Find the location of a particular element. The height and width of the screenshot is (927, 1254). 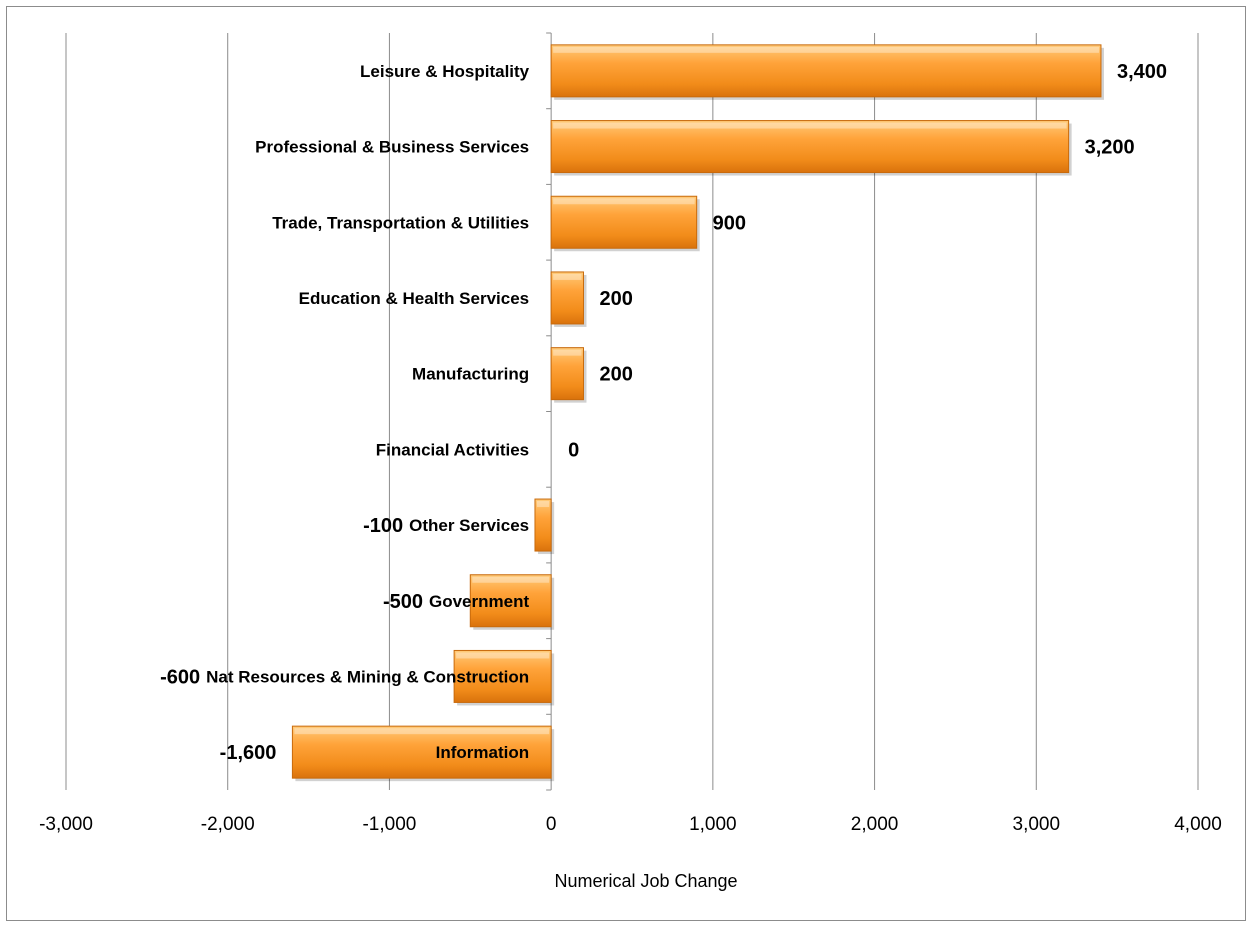

x-tick-label-4: 1,000 is located at coordinates (713, 824).